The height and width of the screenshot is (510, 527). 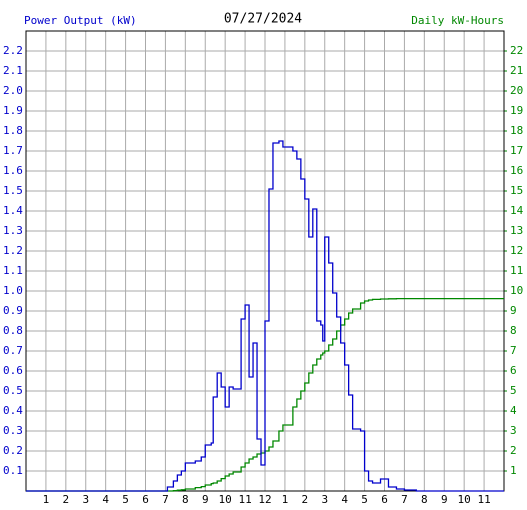 I want to click on y2-tick-label: 13, so click(x=516, y=230).